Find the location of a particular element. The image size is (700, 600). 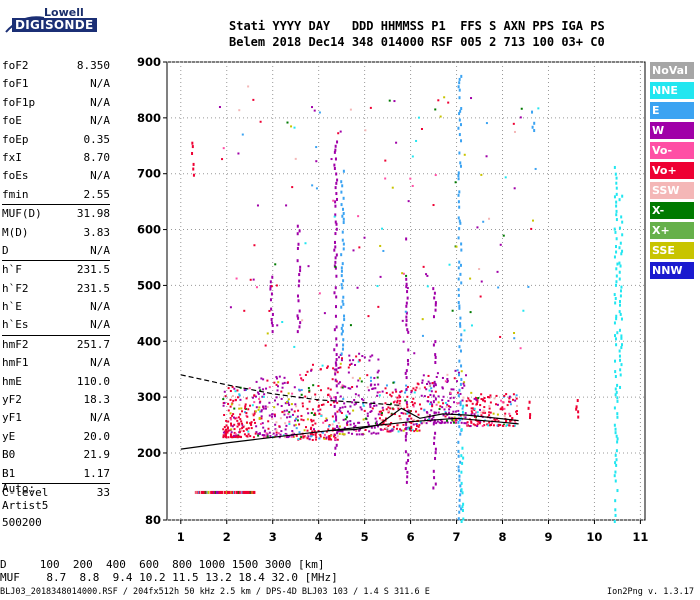

param-name: foF1p is located at coordinates (19, 102).